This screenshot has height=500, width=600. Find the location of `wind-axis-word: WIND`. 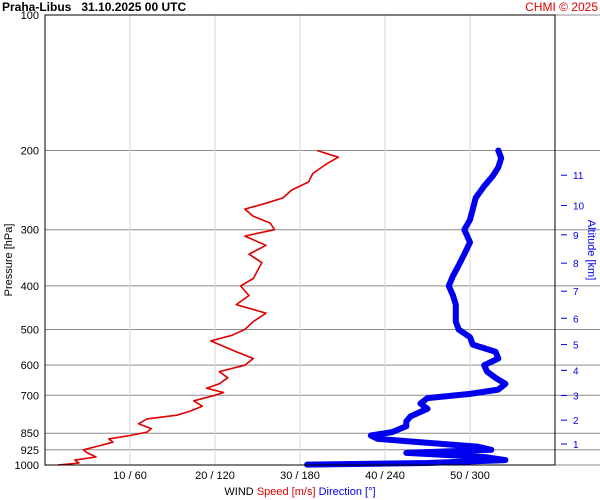

wind-axis-word: WIND is located at coordinates (240, 492).